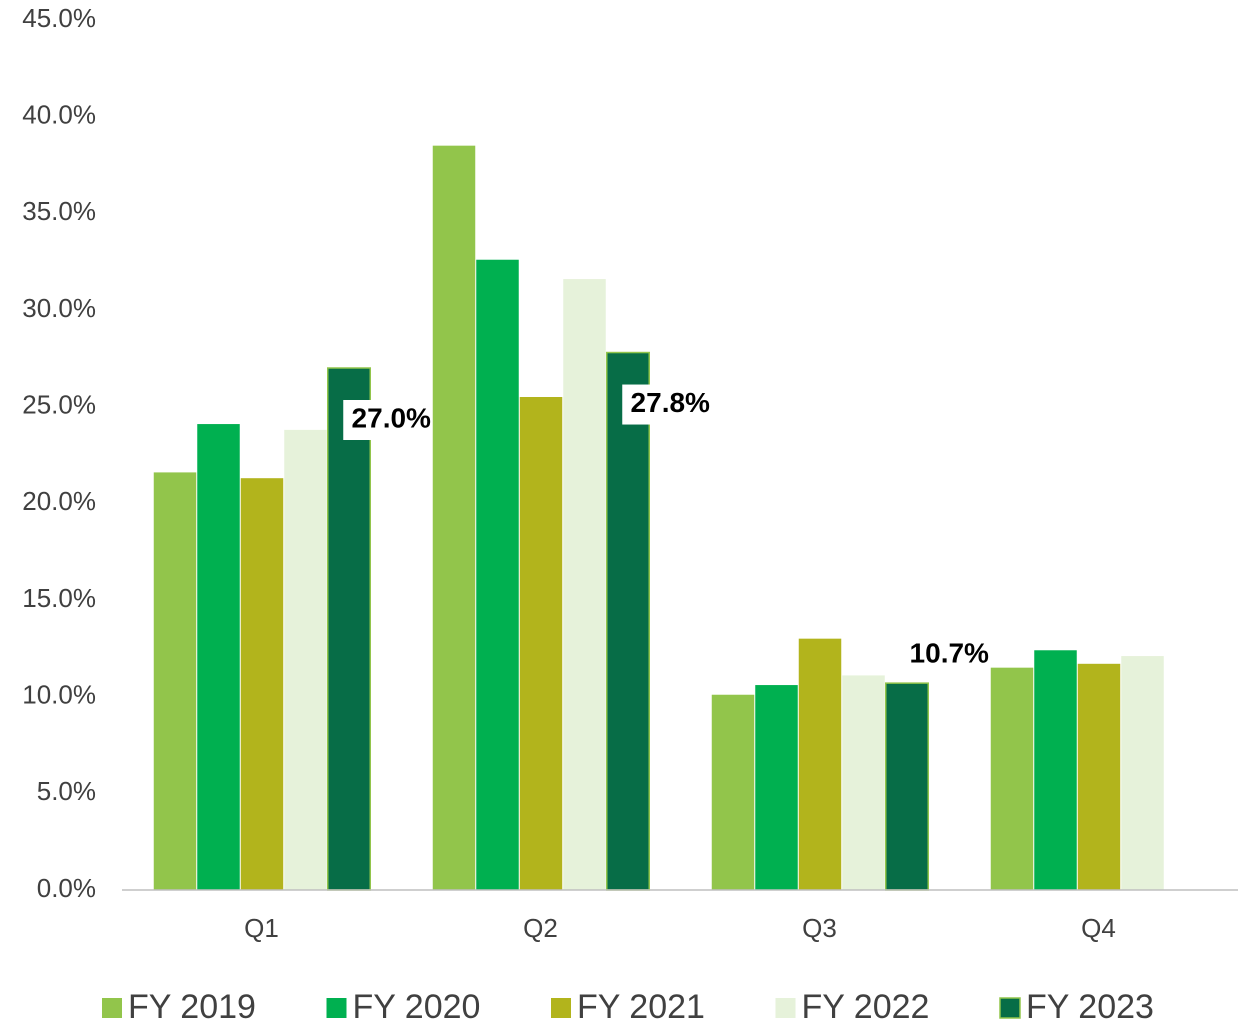 Image resolution: width=1238 pixels, height=1027 pixels. I want to click on y-tick-label: 0.0%, so click(66, 888).